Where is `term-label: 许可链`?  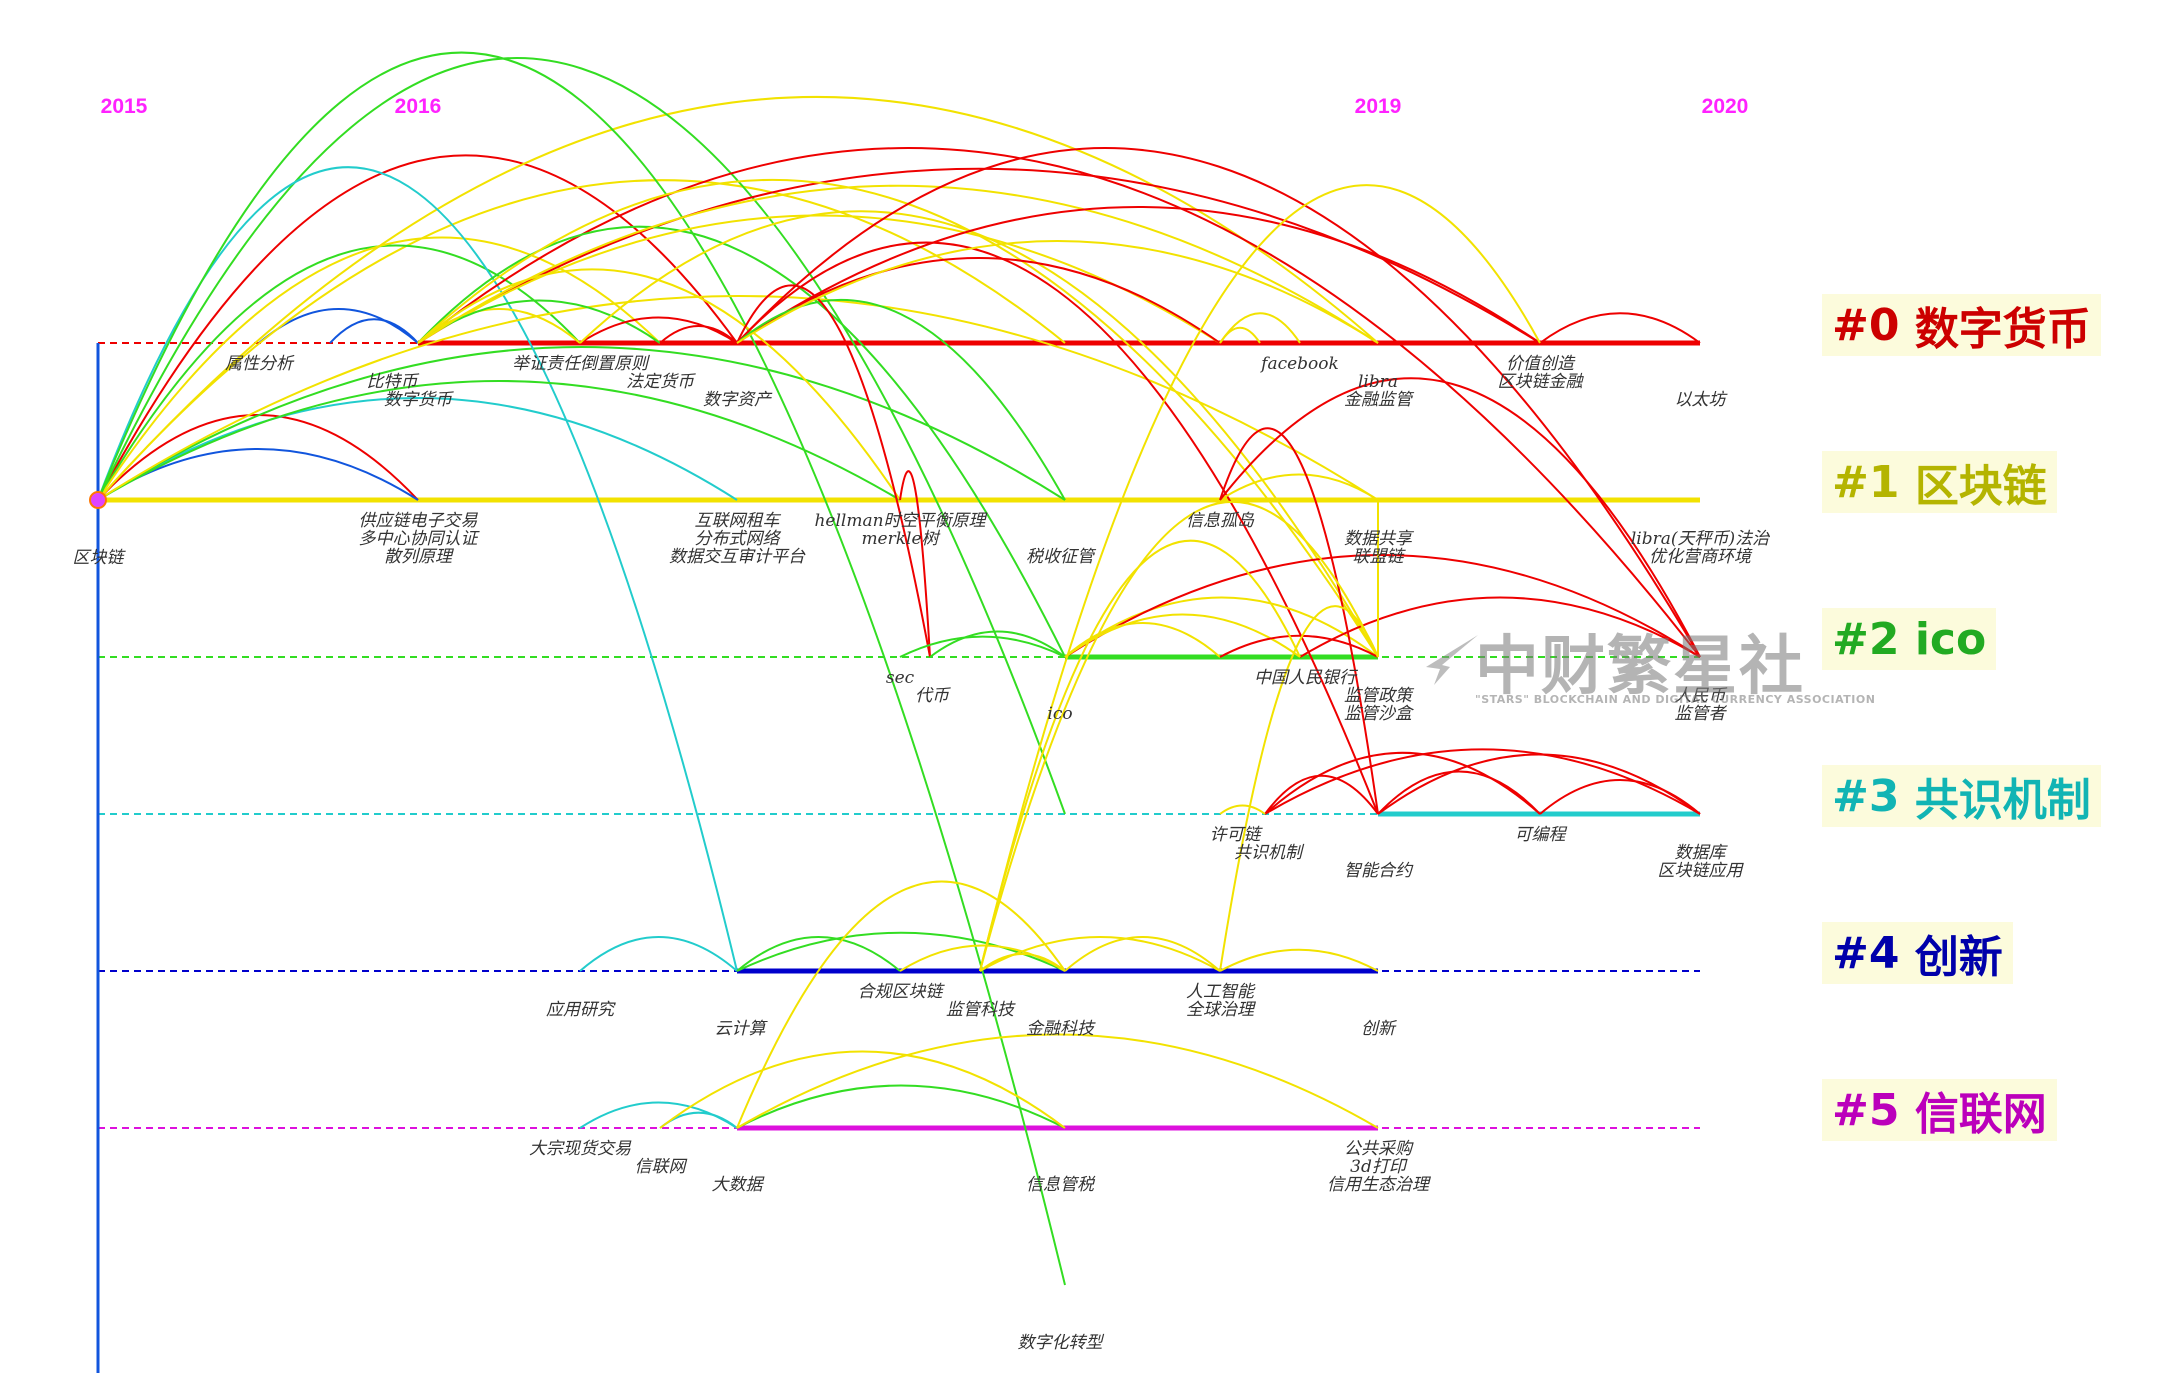
term-label: 许可链 is located at coordinates (1237, 835).